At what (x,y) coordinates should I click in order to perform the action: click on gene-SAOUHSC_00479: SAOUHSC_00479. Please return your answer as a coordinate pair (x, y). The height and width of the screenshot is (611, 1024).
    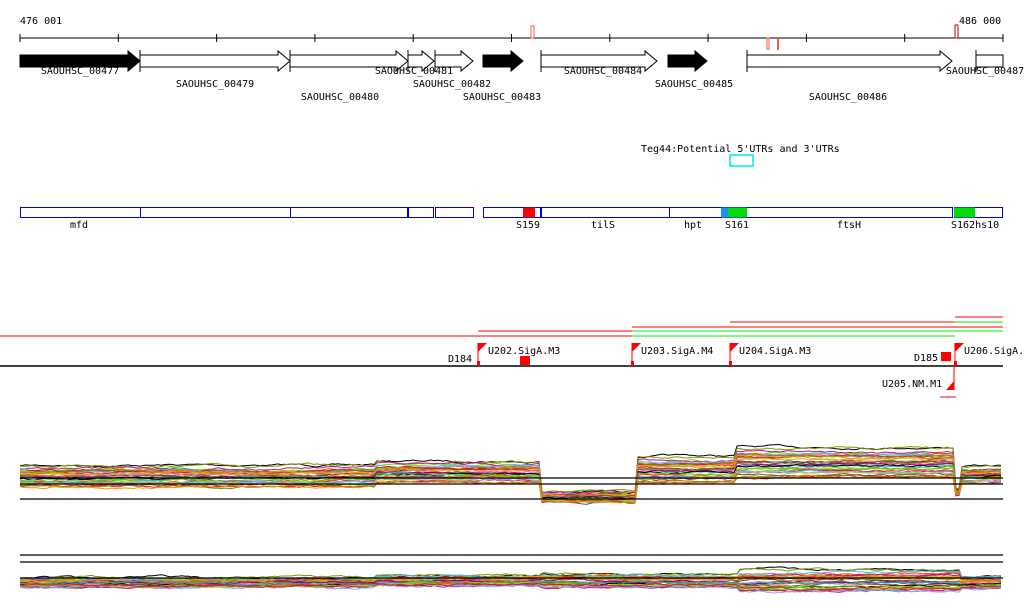
    Looking at the image, I should click on (215, 69).